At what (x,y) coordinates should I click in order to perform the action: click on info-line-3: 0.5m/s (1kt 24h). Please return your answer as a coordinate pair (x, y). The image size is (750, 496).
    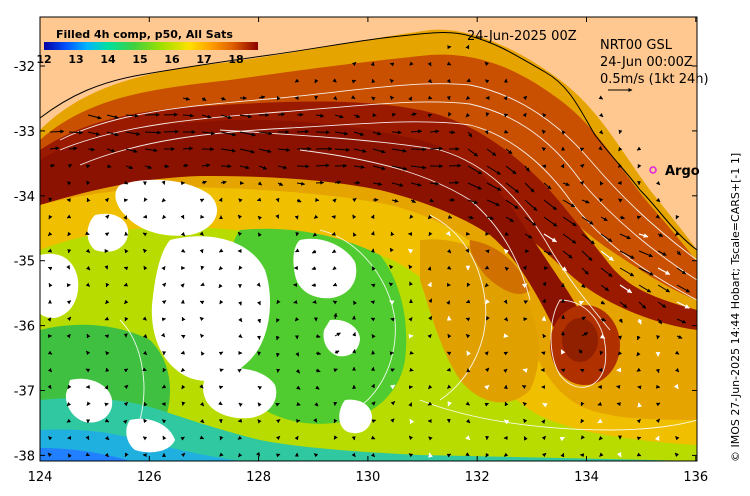
    Looking at the image, I should click on (654, 79).